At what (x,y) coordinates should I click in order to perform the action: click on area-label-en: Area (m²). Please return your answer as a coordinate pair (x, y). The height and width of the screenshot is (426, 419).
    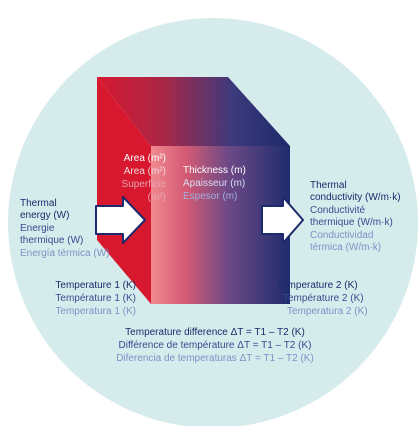
    Looking at the image, I should click on (144, 158).